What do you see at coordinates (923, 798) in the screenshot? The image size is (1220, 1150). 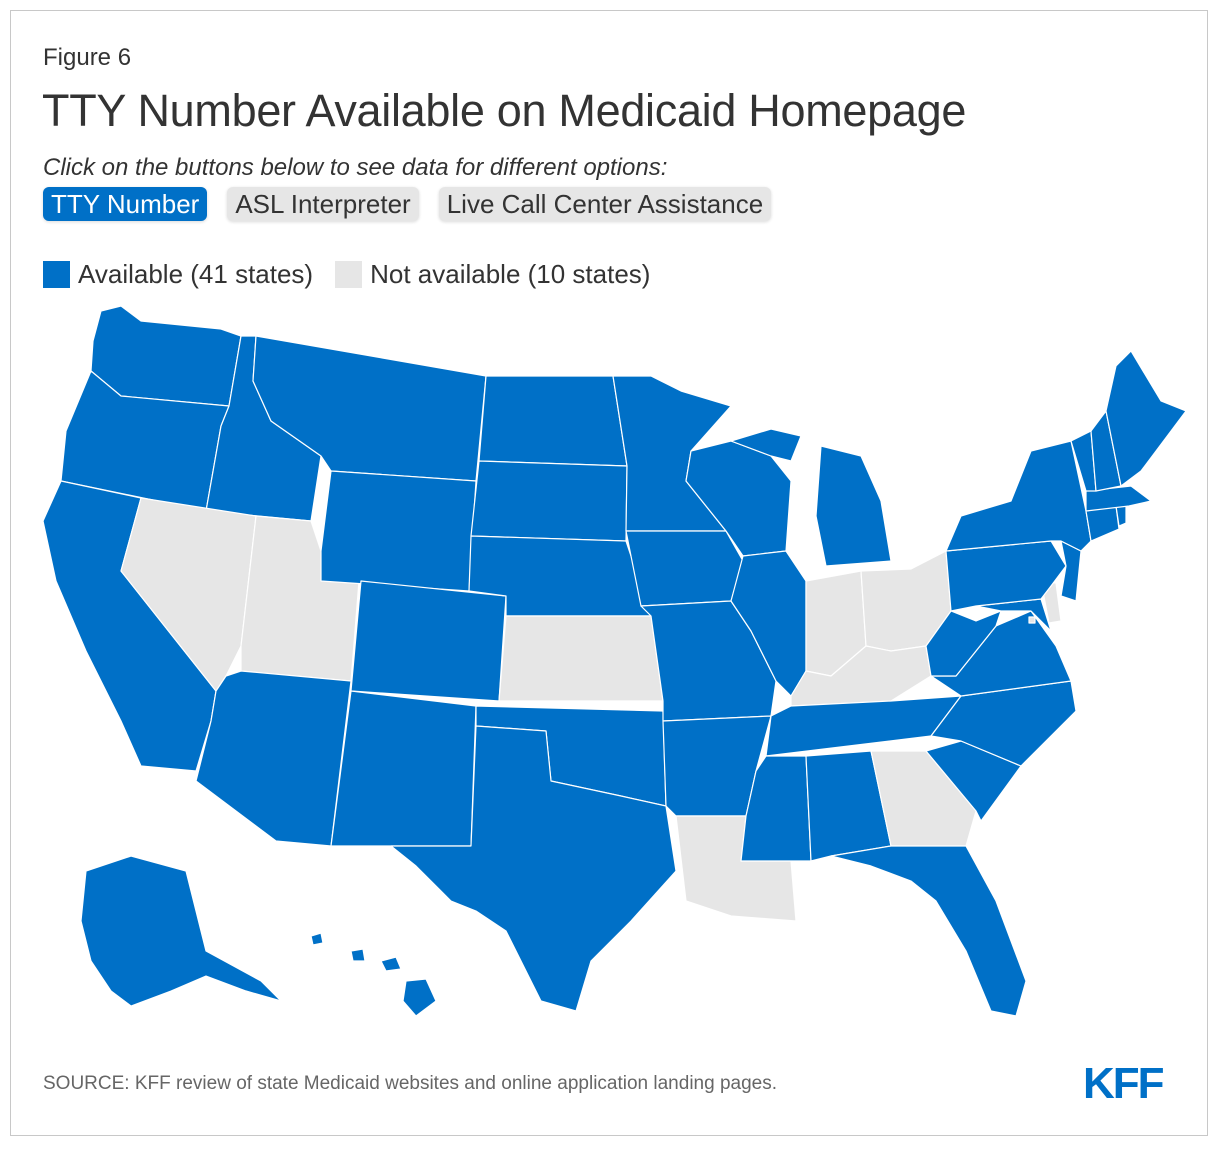 I see `state-GA` at bounding box center [923, 798].